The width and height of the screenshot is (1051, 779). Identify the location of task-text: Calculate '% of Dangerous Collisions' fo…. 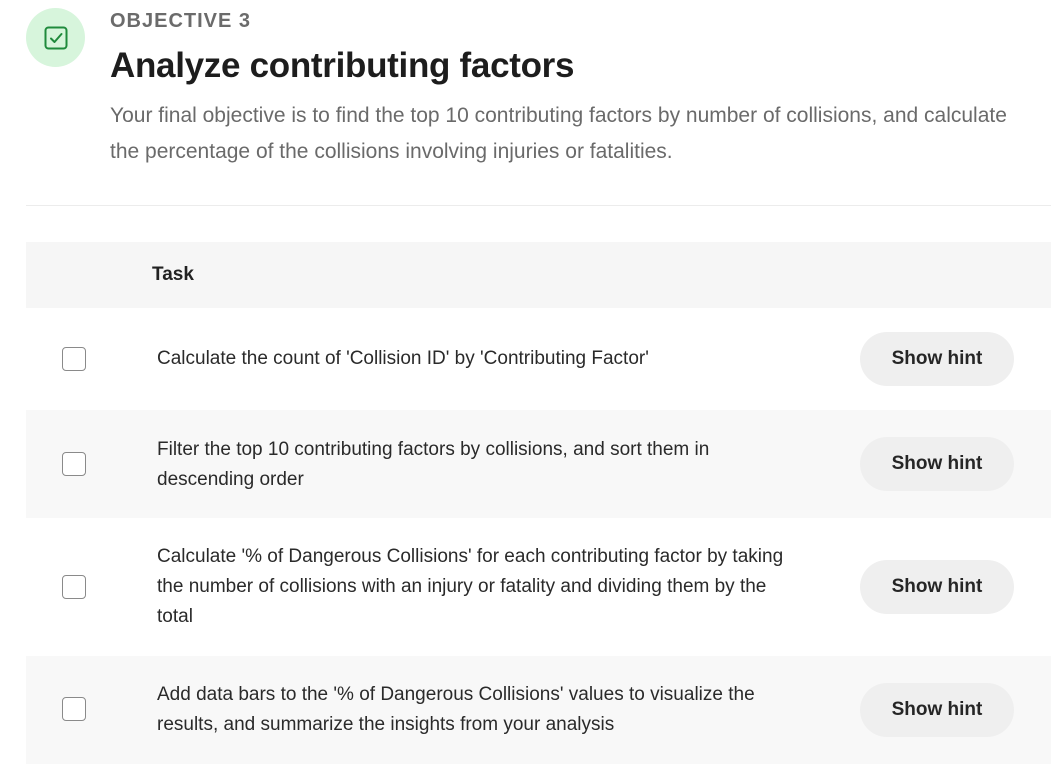
(470, 586).